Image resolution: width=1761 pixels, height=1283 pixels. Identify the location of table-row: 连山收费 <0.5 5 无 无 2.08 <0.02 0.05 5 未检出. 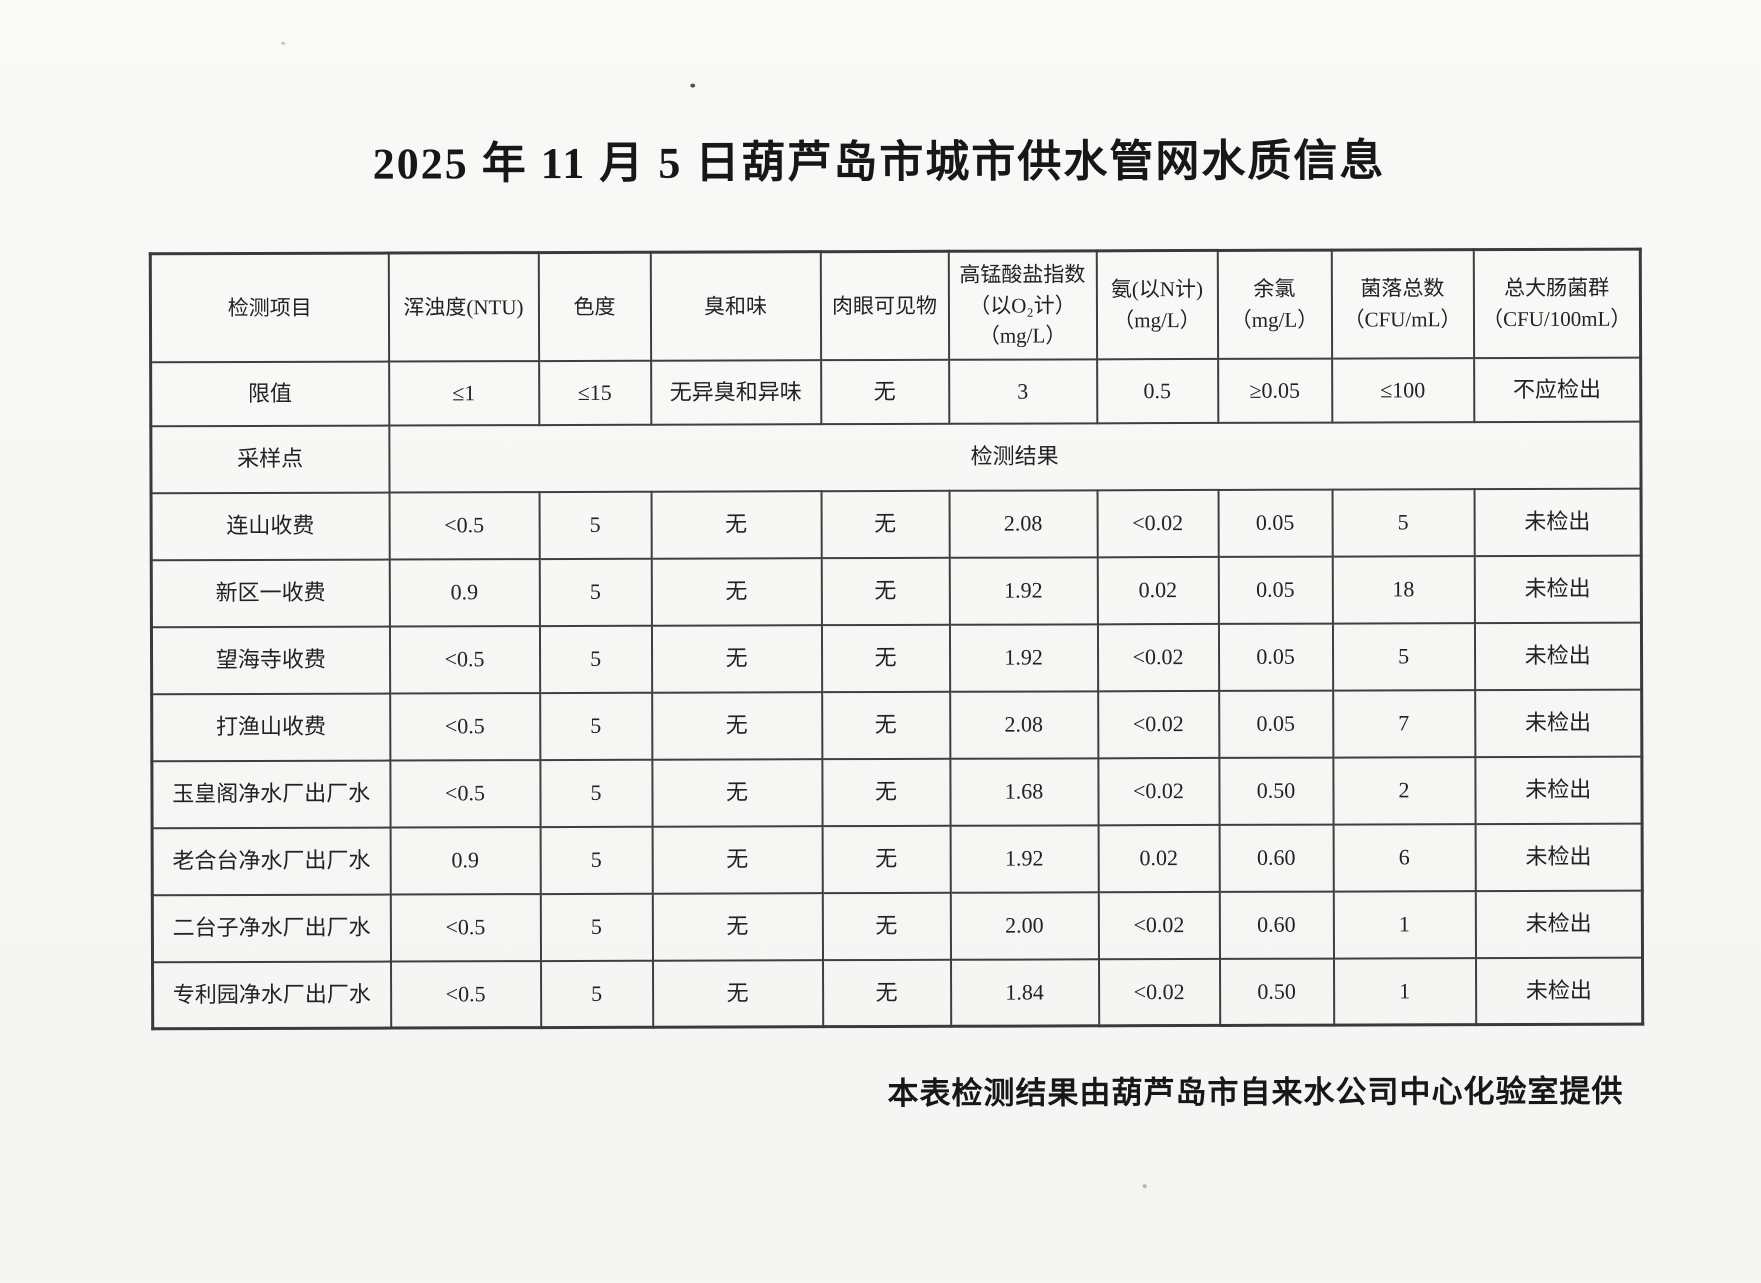
(896, 524).